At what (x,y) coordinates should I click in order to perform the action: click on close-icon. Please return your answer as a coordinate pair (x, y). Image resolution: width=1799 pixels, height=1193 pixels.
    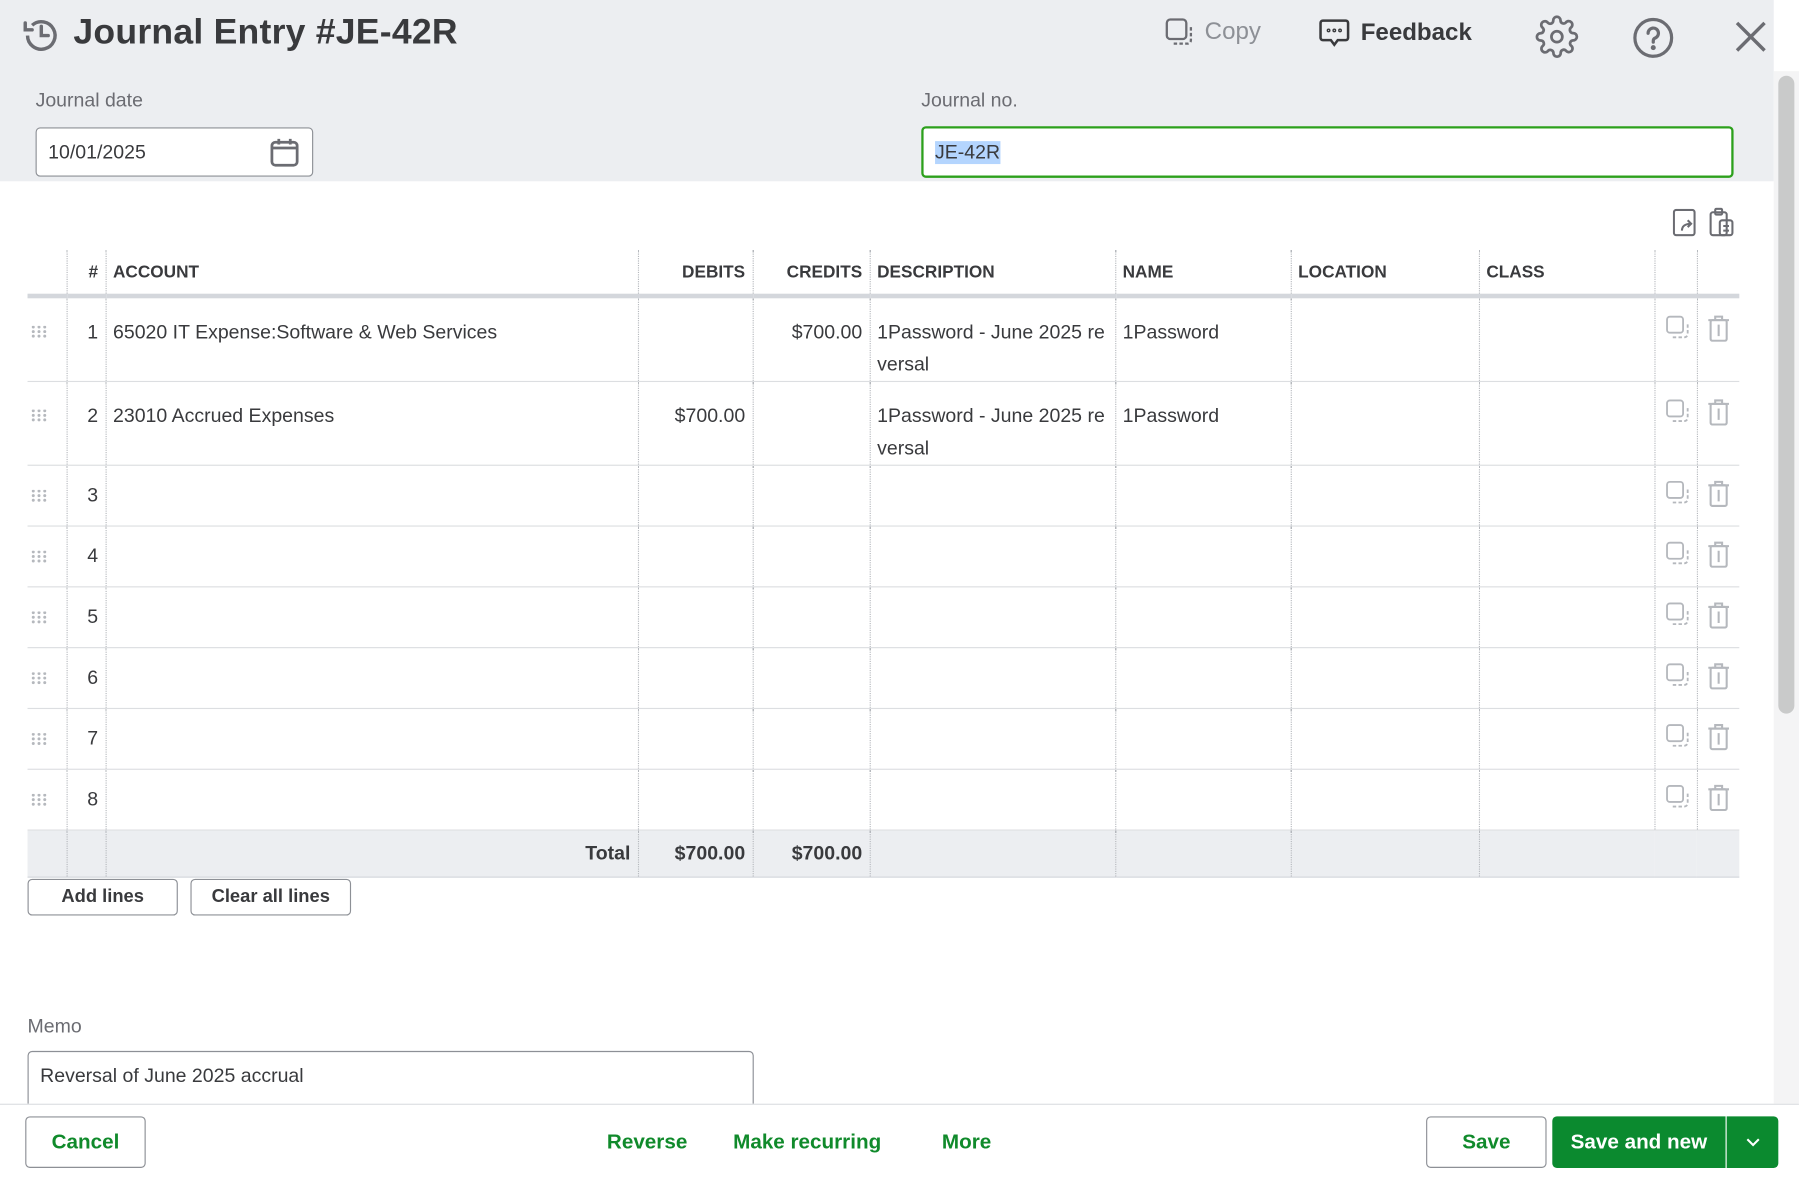
    Looking at the image, I should click on (1751, 37).